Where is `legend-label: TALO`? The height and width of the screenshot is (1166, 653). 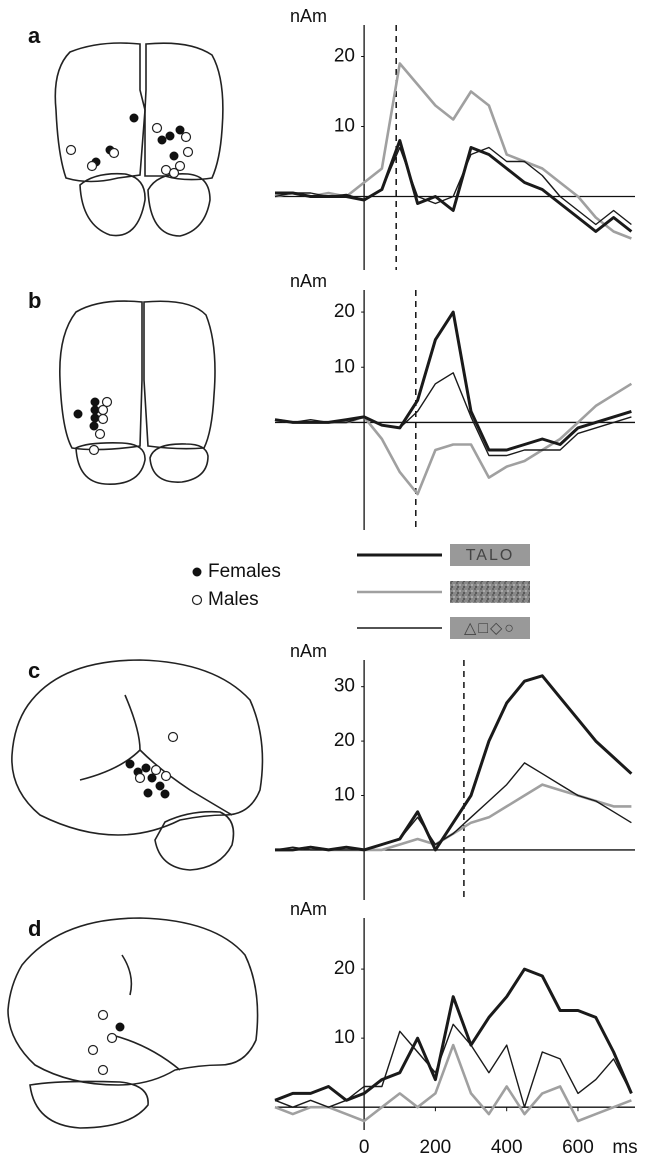 legend-label: TALO is located at coordinates (490, 555).